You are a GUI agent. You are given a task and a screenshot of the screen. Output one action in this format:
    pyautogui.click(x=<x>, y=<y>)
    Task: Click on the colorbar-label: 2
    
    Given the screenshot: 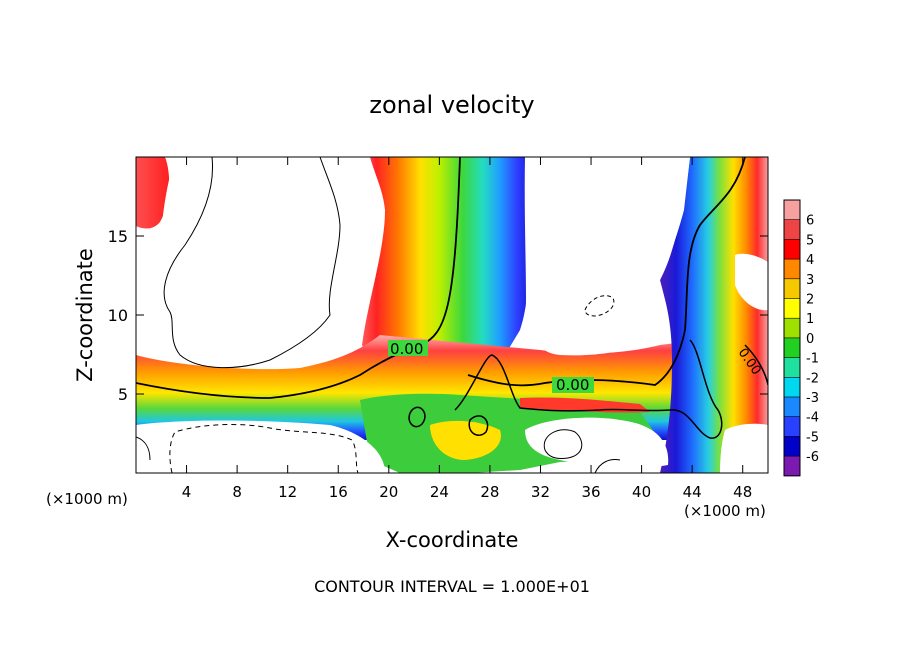 What is the action you would take?
    pyautogui.click(x=810, y=300)
    